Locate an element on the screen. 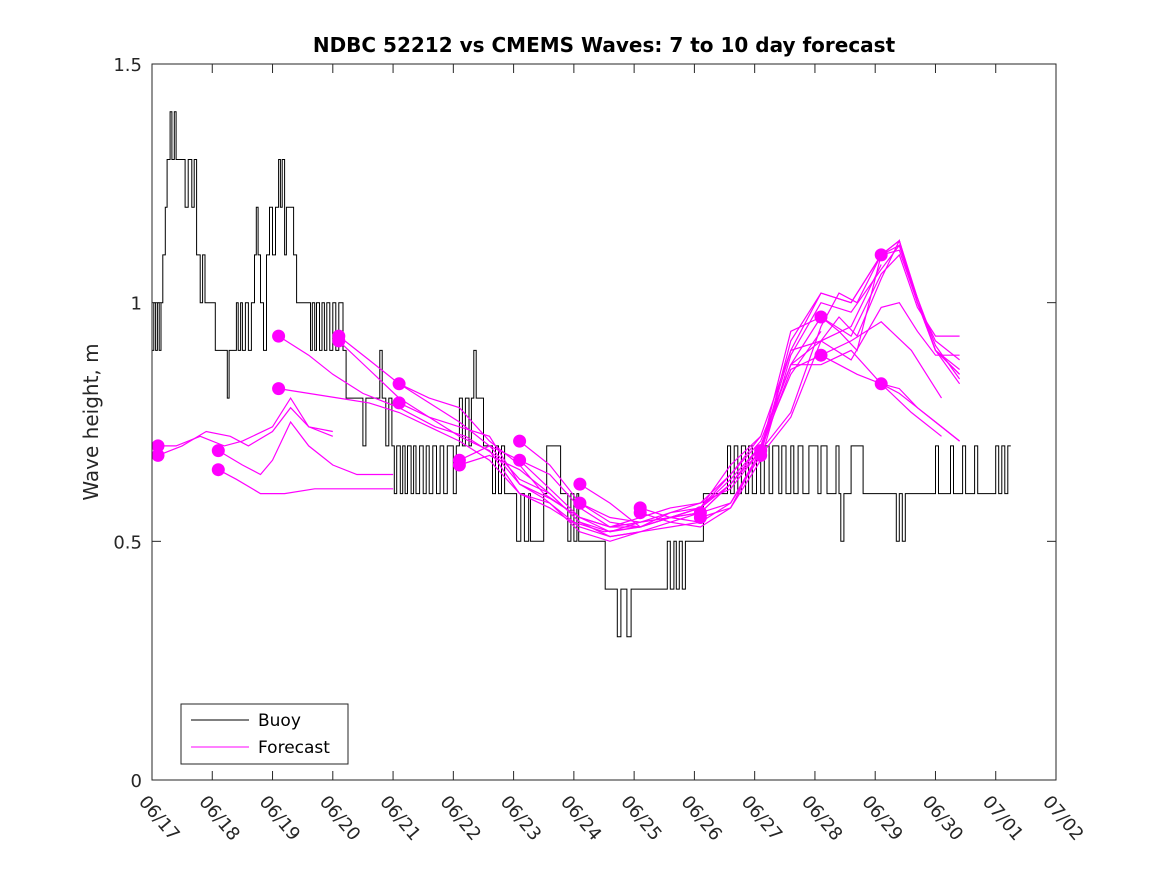  y-tick-label: 1.5 is located at coordinates (127, 65).